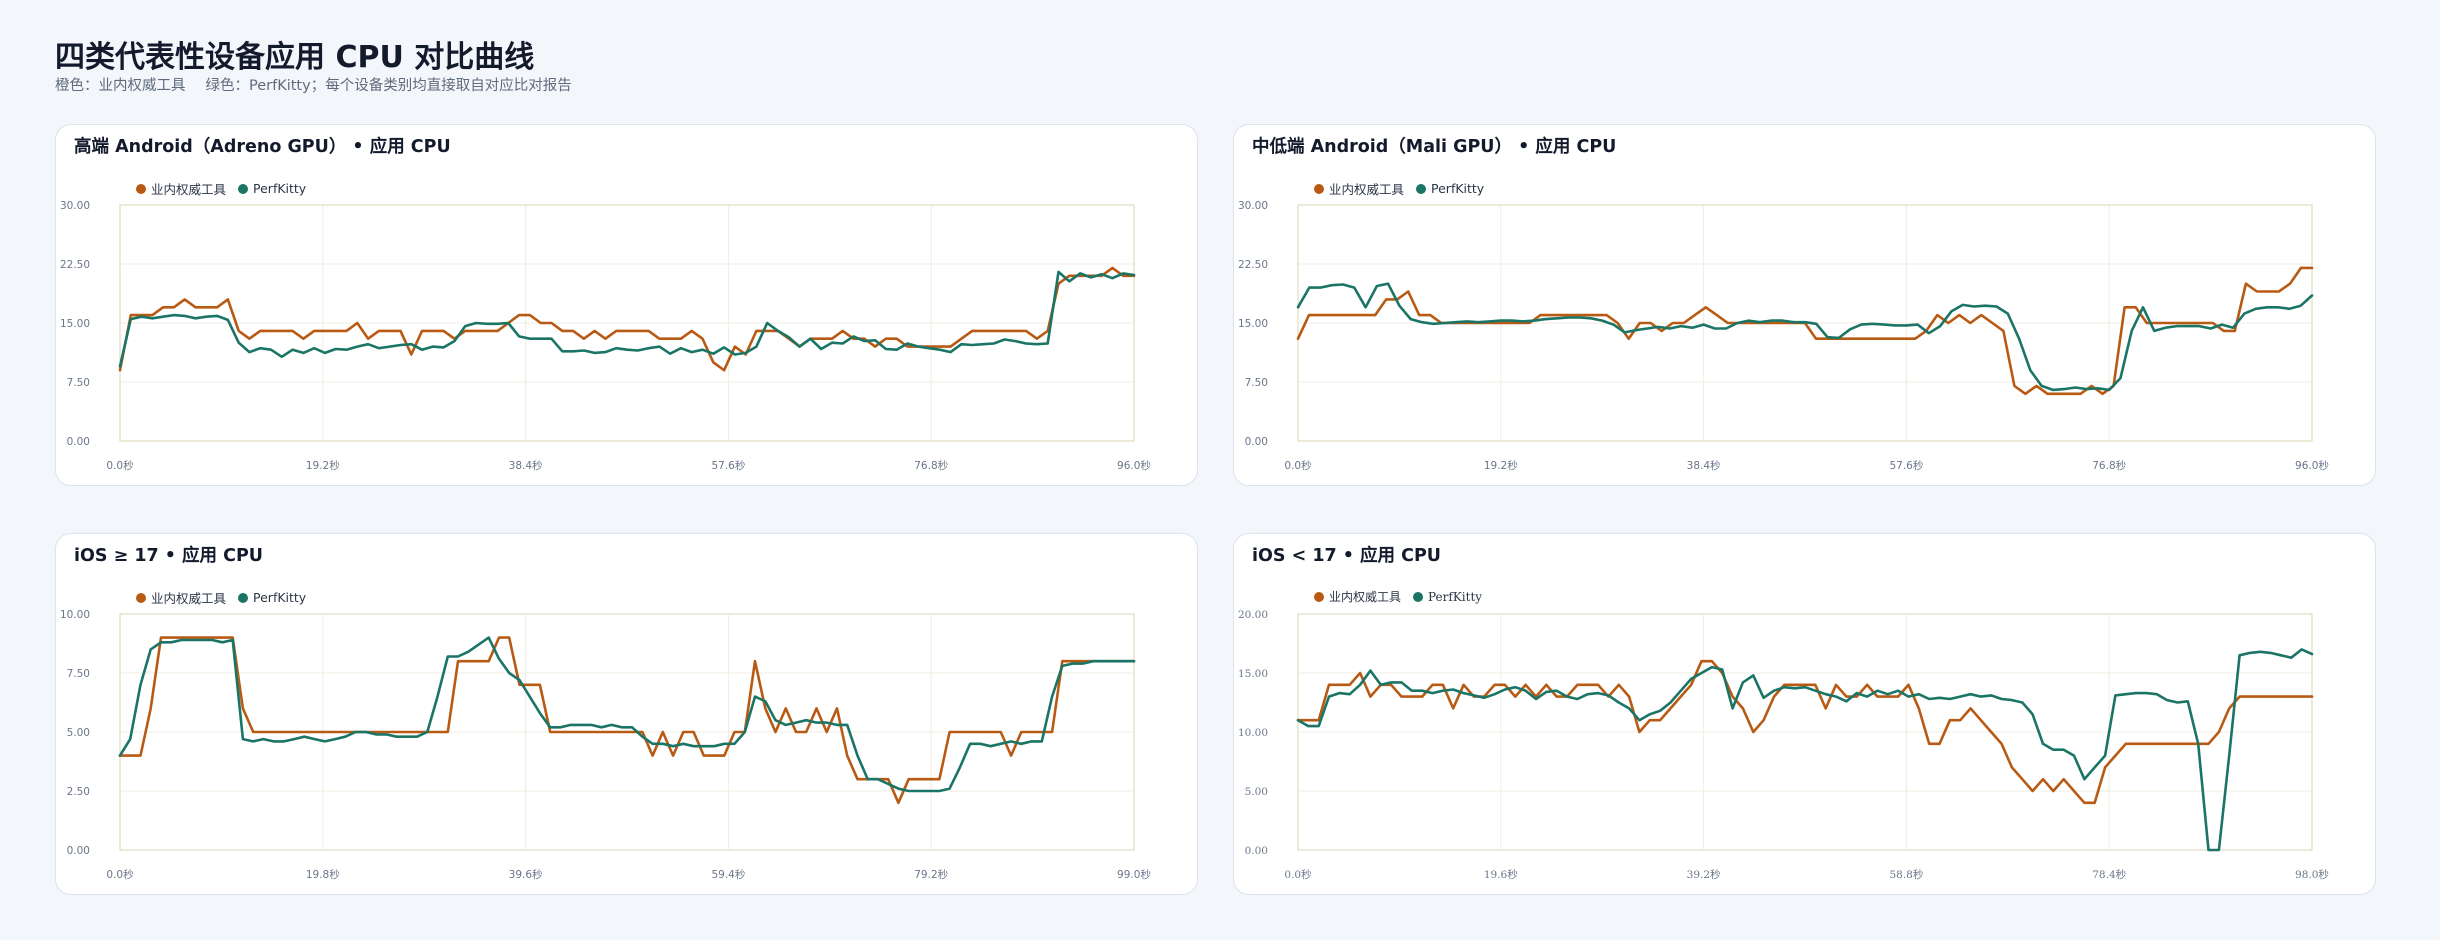  What do you see at coordinates (78, 792) in the screenshot?
I see `y-tick-label: 2.50` at bounding box center [78, 792].